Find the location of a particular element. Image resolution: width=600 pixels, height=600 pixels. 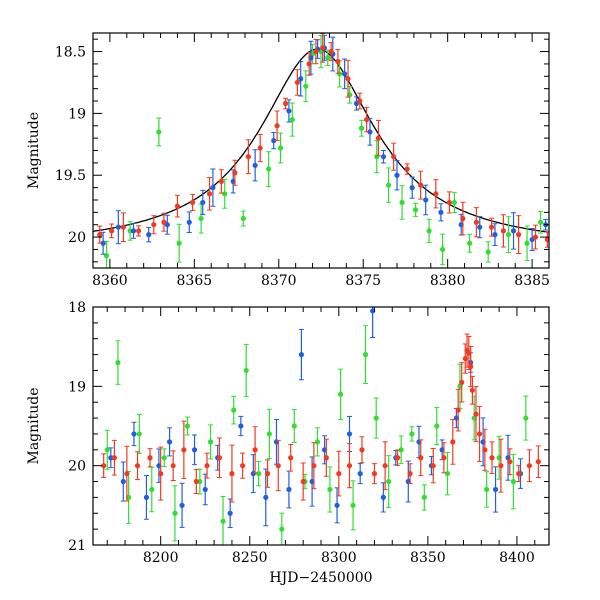

y-axis-title: Magnitude is located at coordinates (34, 150).